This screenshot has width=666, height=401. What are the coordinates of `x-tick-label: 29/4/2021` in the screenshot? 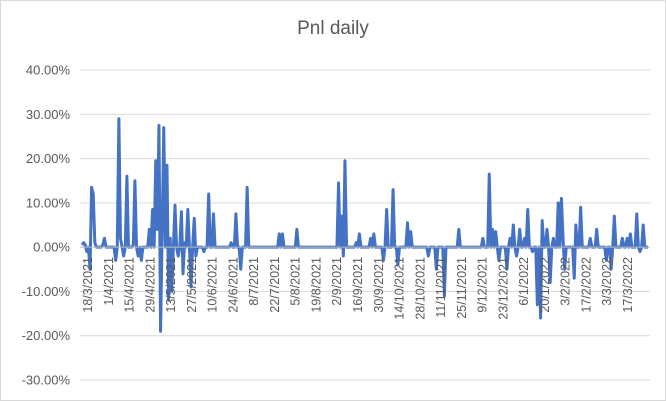 It's located at (150, 285).